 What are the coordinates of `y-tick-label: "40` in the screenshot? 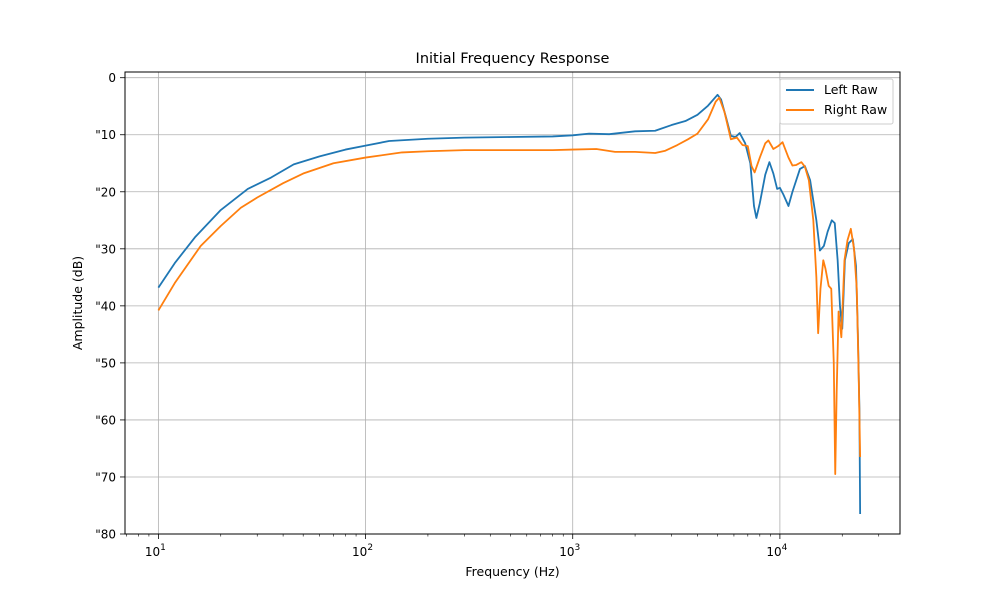 It's located at (105, 306).